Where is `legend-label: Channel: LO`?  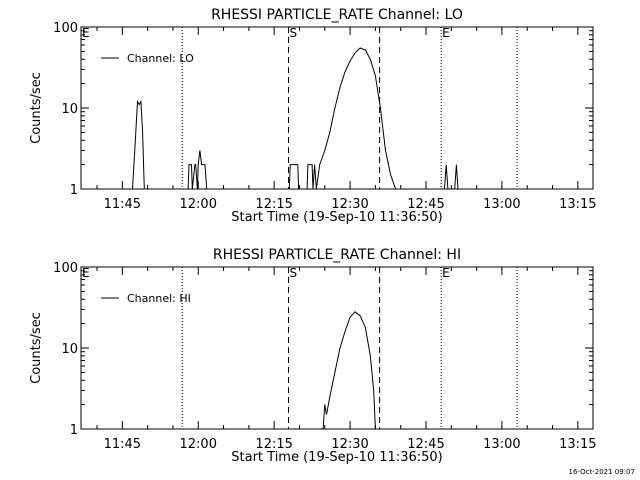 legend-label: Channel: LO is located at coordinates (160, 58).